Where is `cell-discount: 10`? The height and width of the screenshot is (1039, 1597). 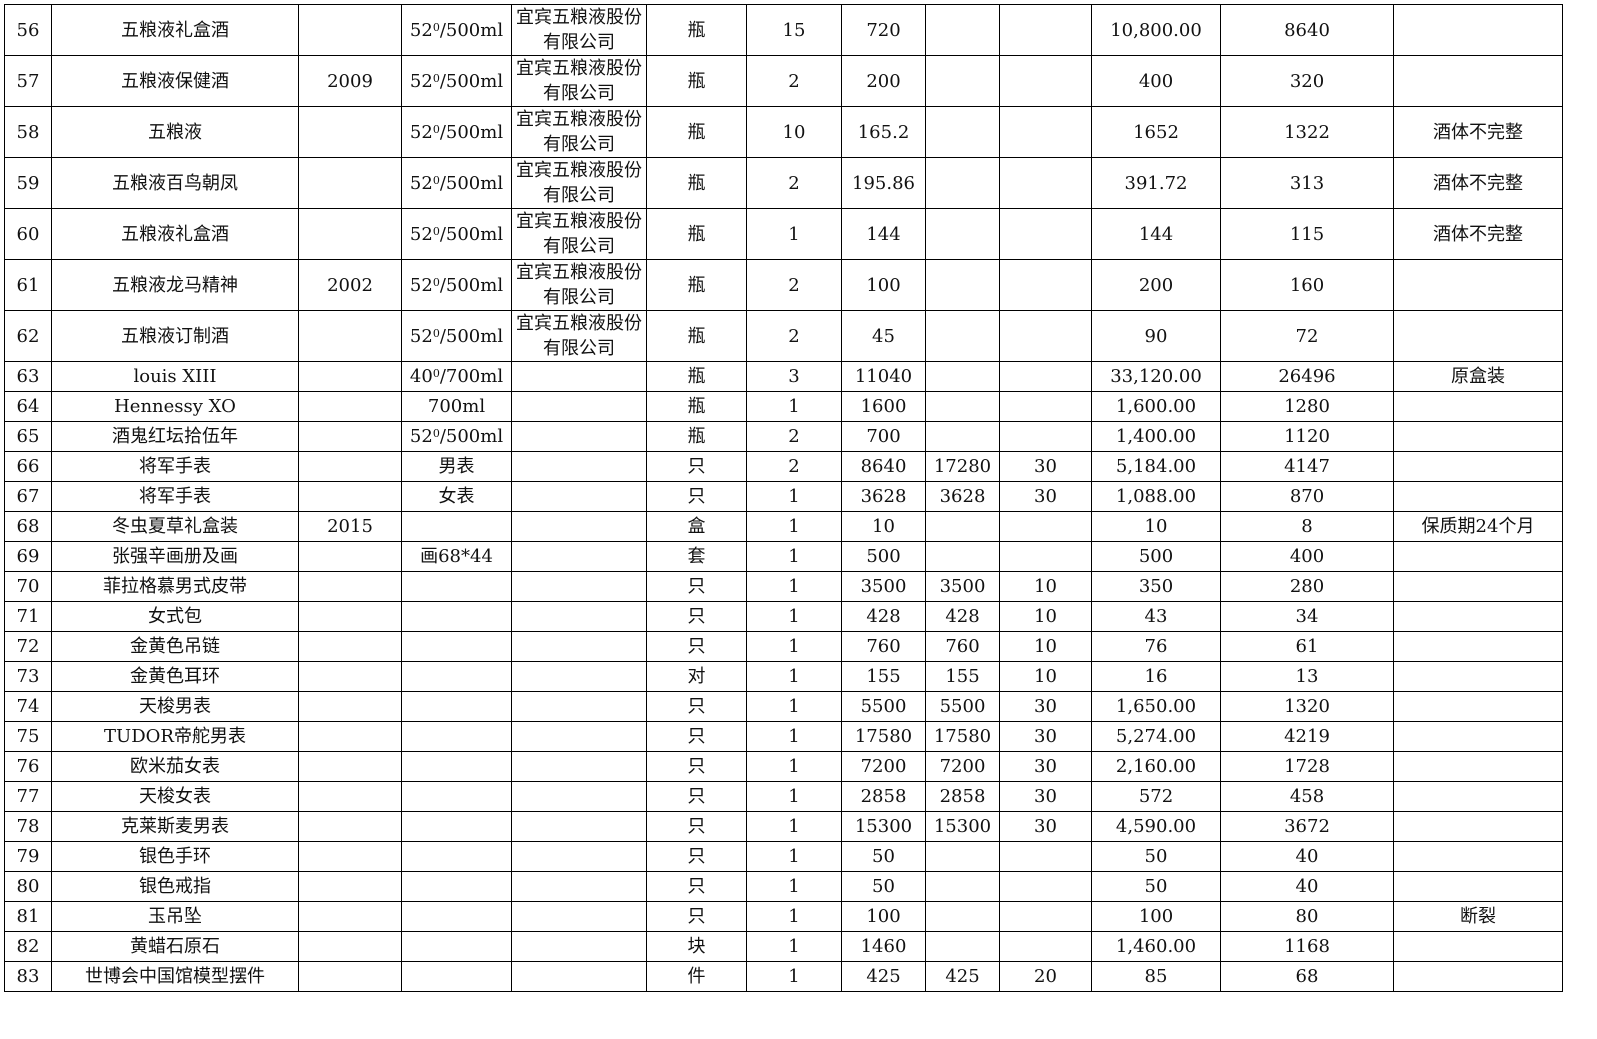
cell-discount: 10 is located at coordinates (1045, 616).